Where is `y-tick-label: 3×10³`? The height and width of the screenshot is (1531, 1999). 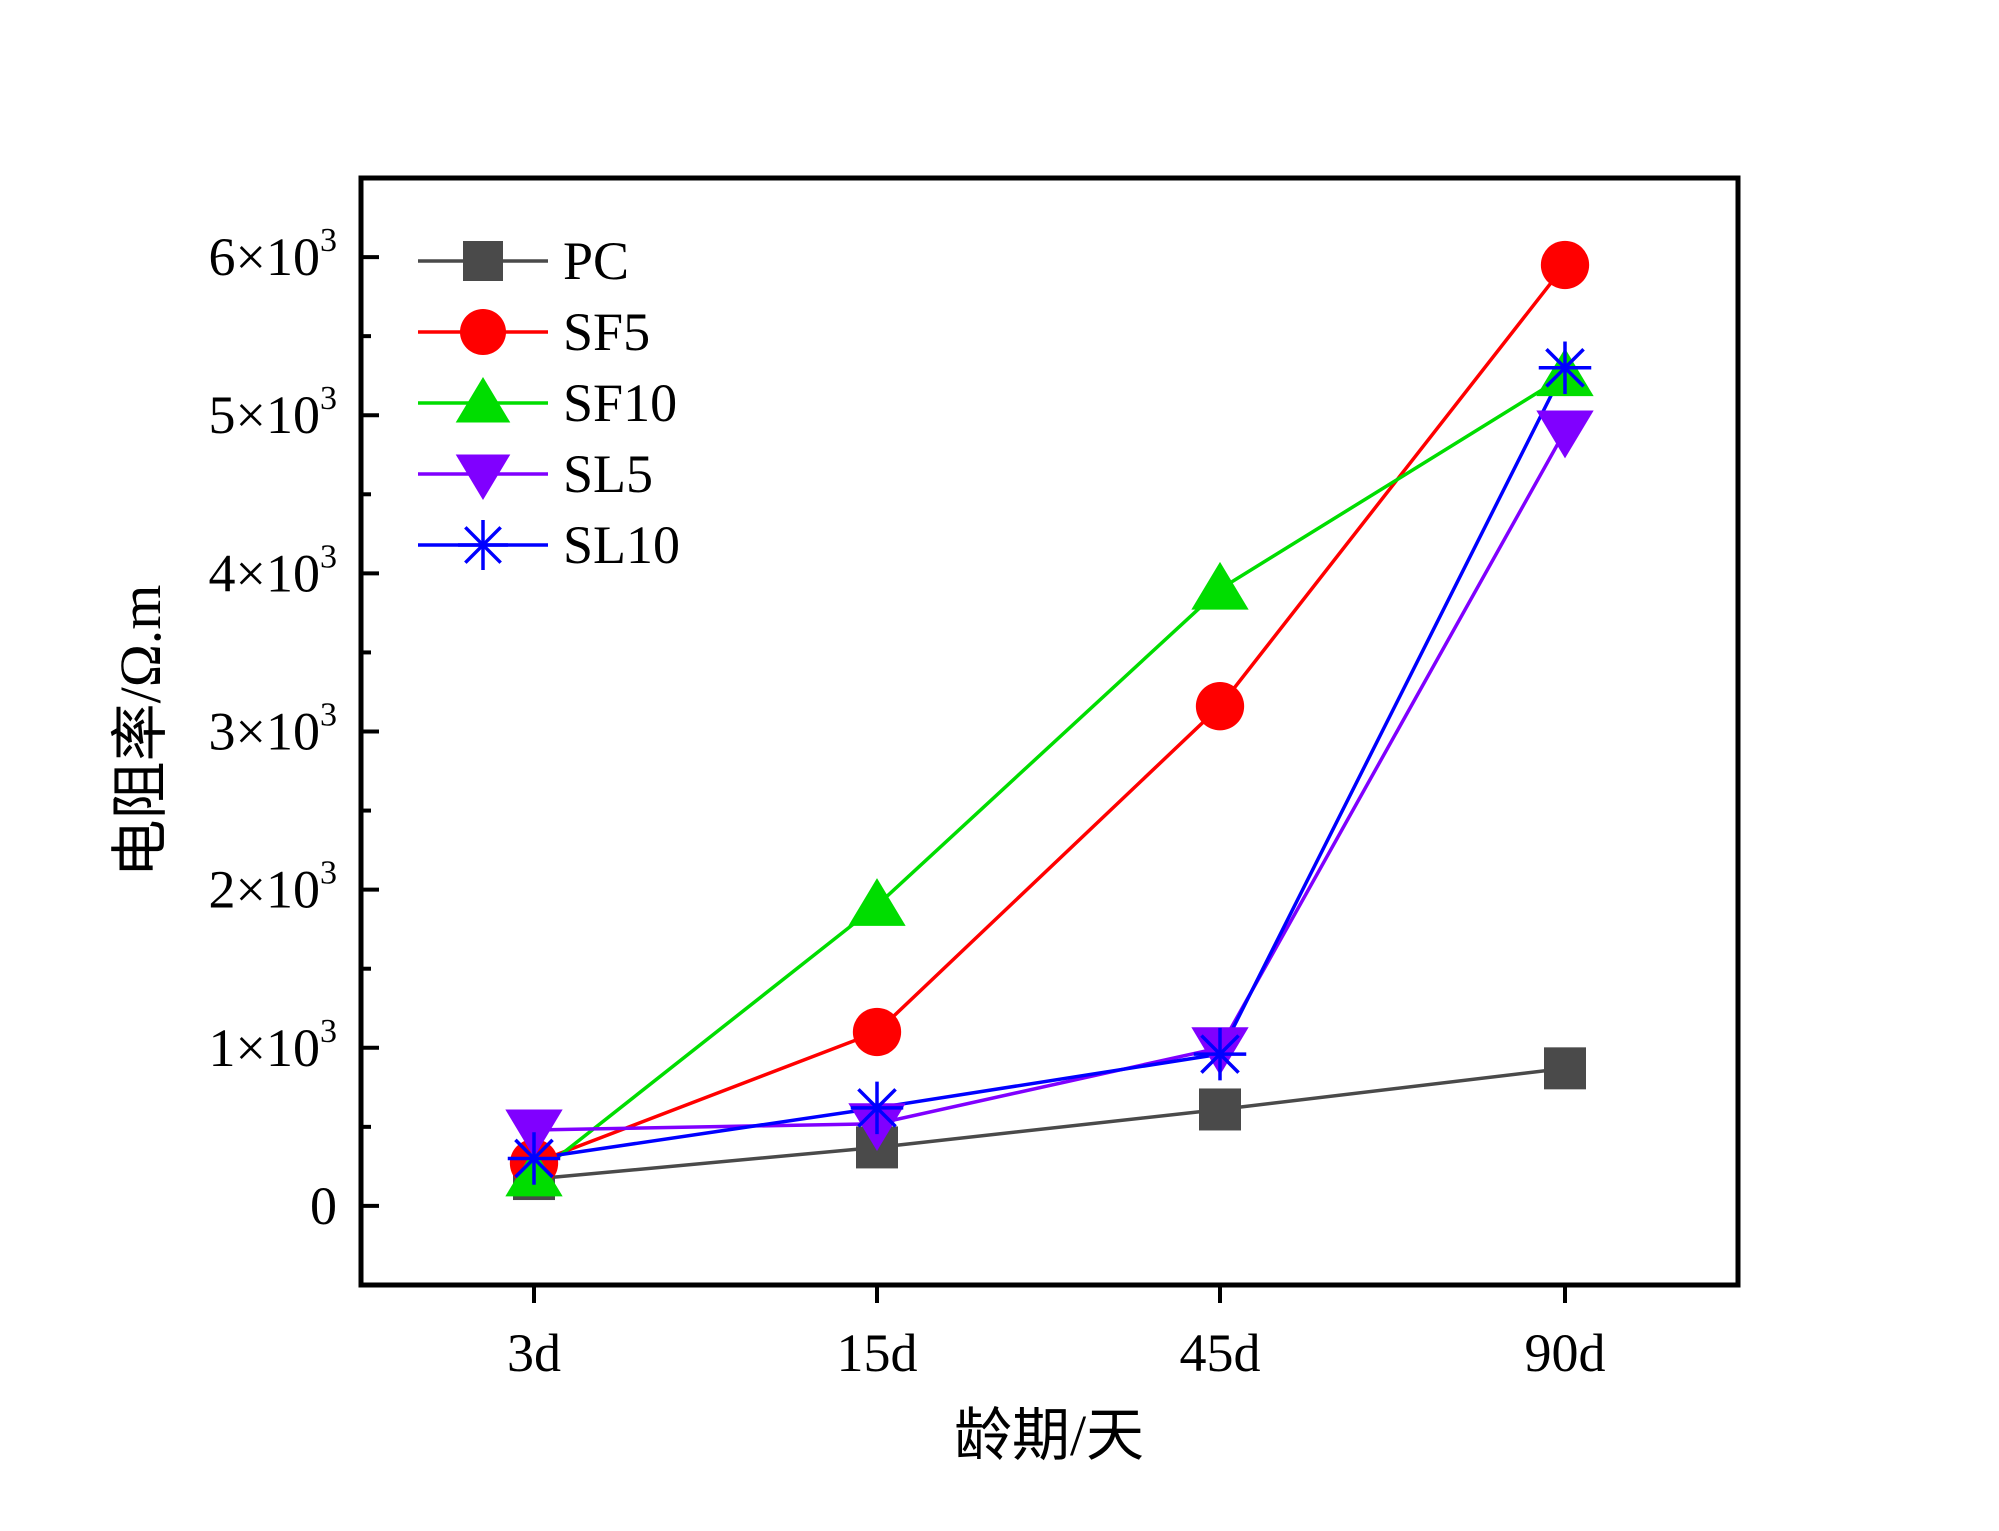
y-tick-label: 3×10³ is located at coordinates (273, 729).